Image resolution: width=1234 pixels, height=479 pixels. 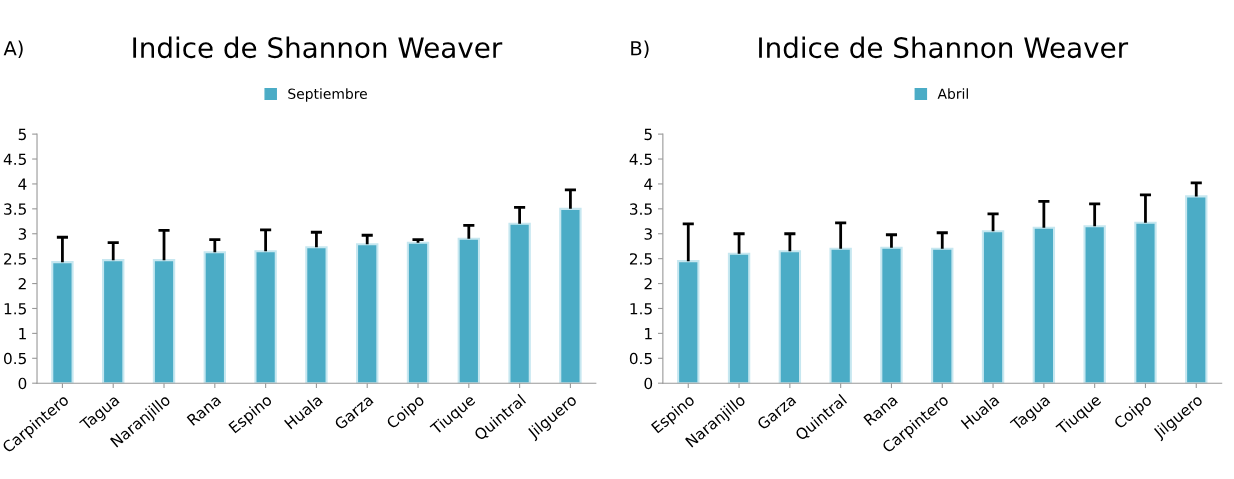 What do you see at coordinates (13, 49) in the screenshot?
I see `text: A)` at bounding box center [13, 49].